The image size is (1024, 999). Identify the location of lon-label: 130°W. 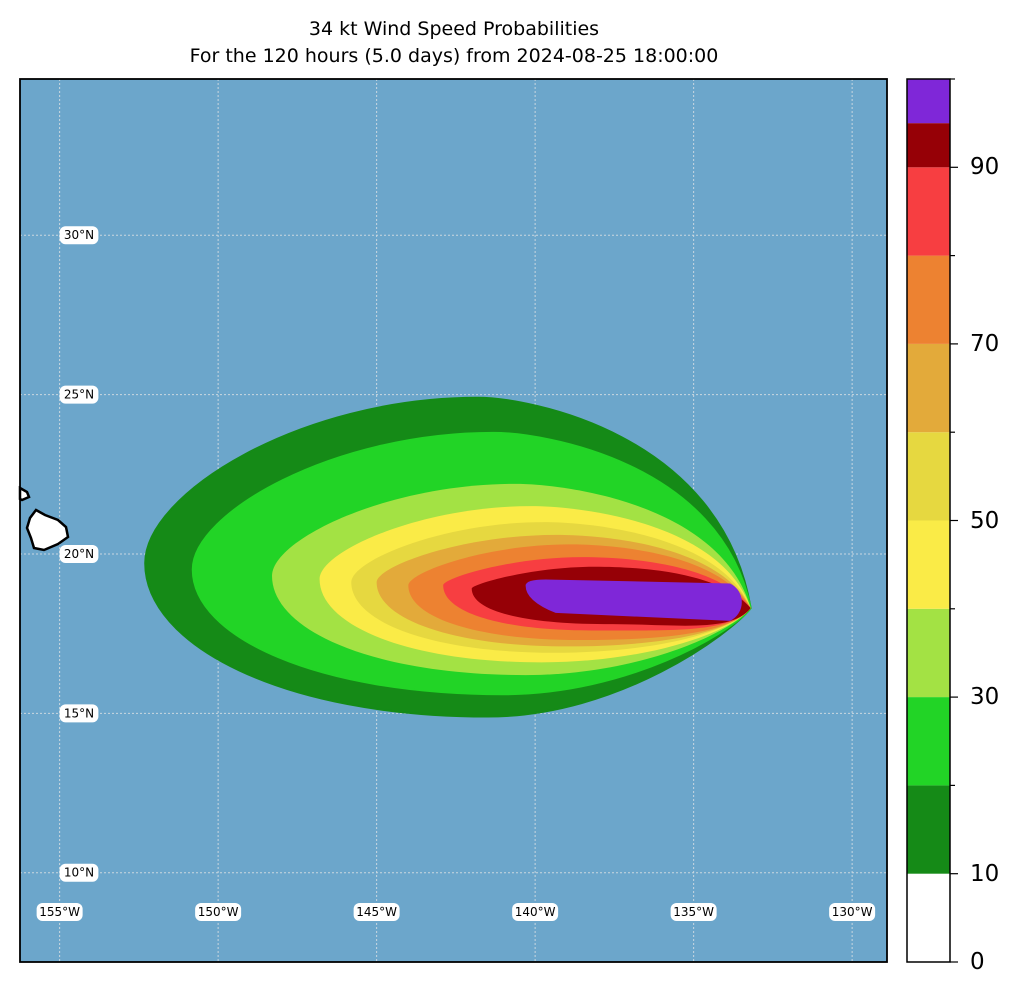
(852, 912).